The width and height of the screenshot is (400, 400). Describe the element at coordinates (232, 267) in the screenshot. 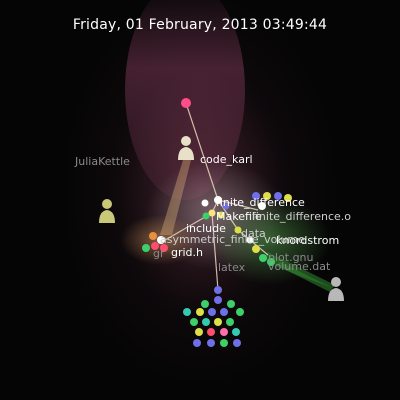

I see `dir-label-latex: latex` at that location.